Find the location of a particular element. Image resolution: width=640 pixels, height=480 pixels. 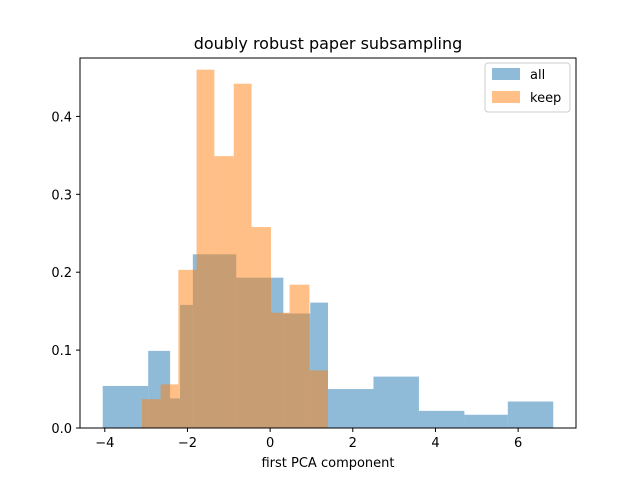

x-tick-label: 6 is located at coordinates (518, 443).